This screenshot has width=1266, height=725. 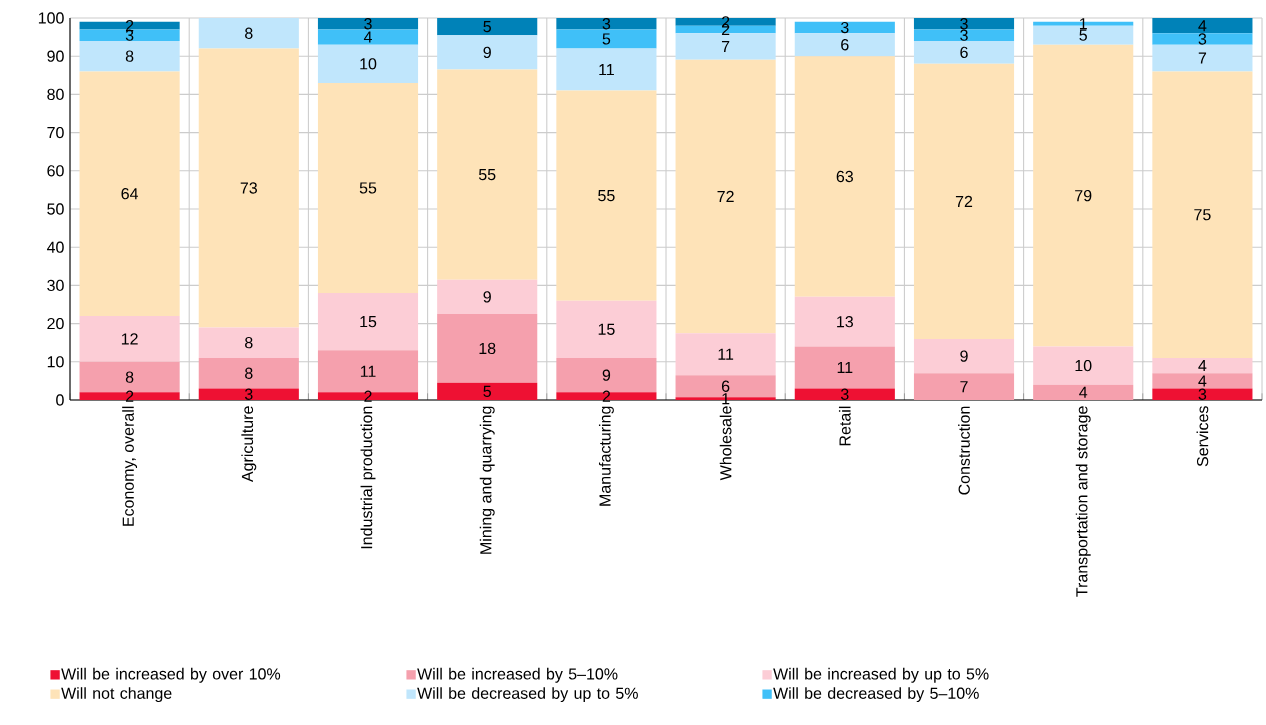 I want to click on data-label: 64, so click(x=130, y=194).